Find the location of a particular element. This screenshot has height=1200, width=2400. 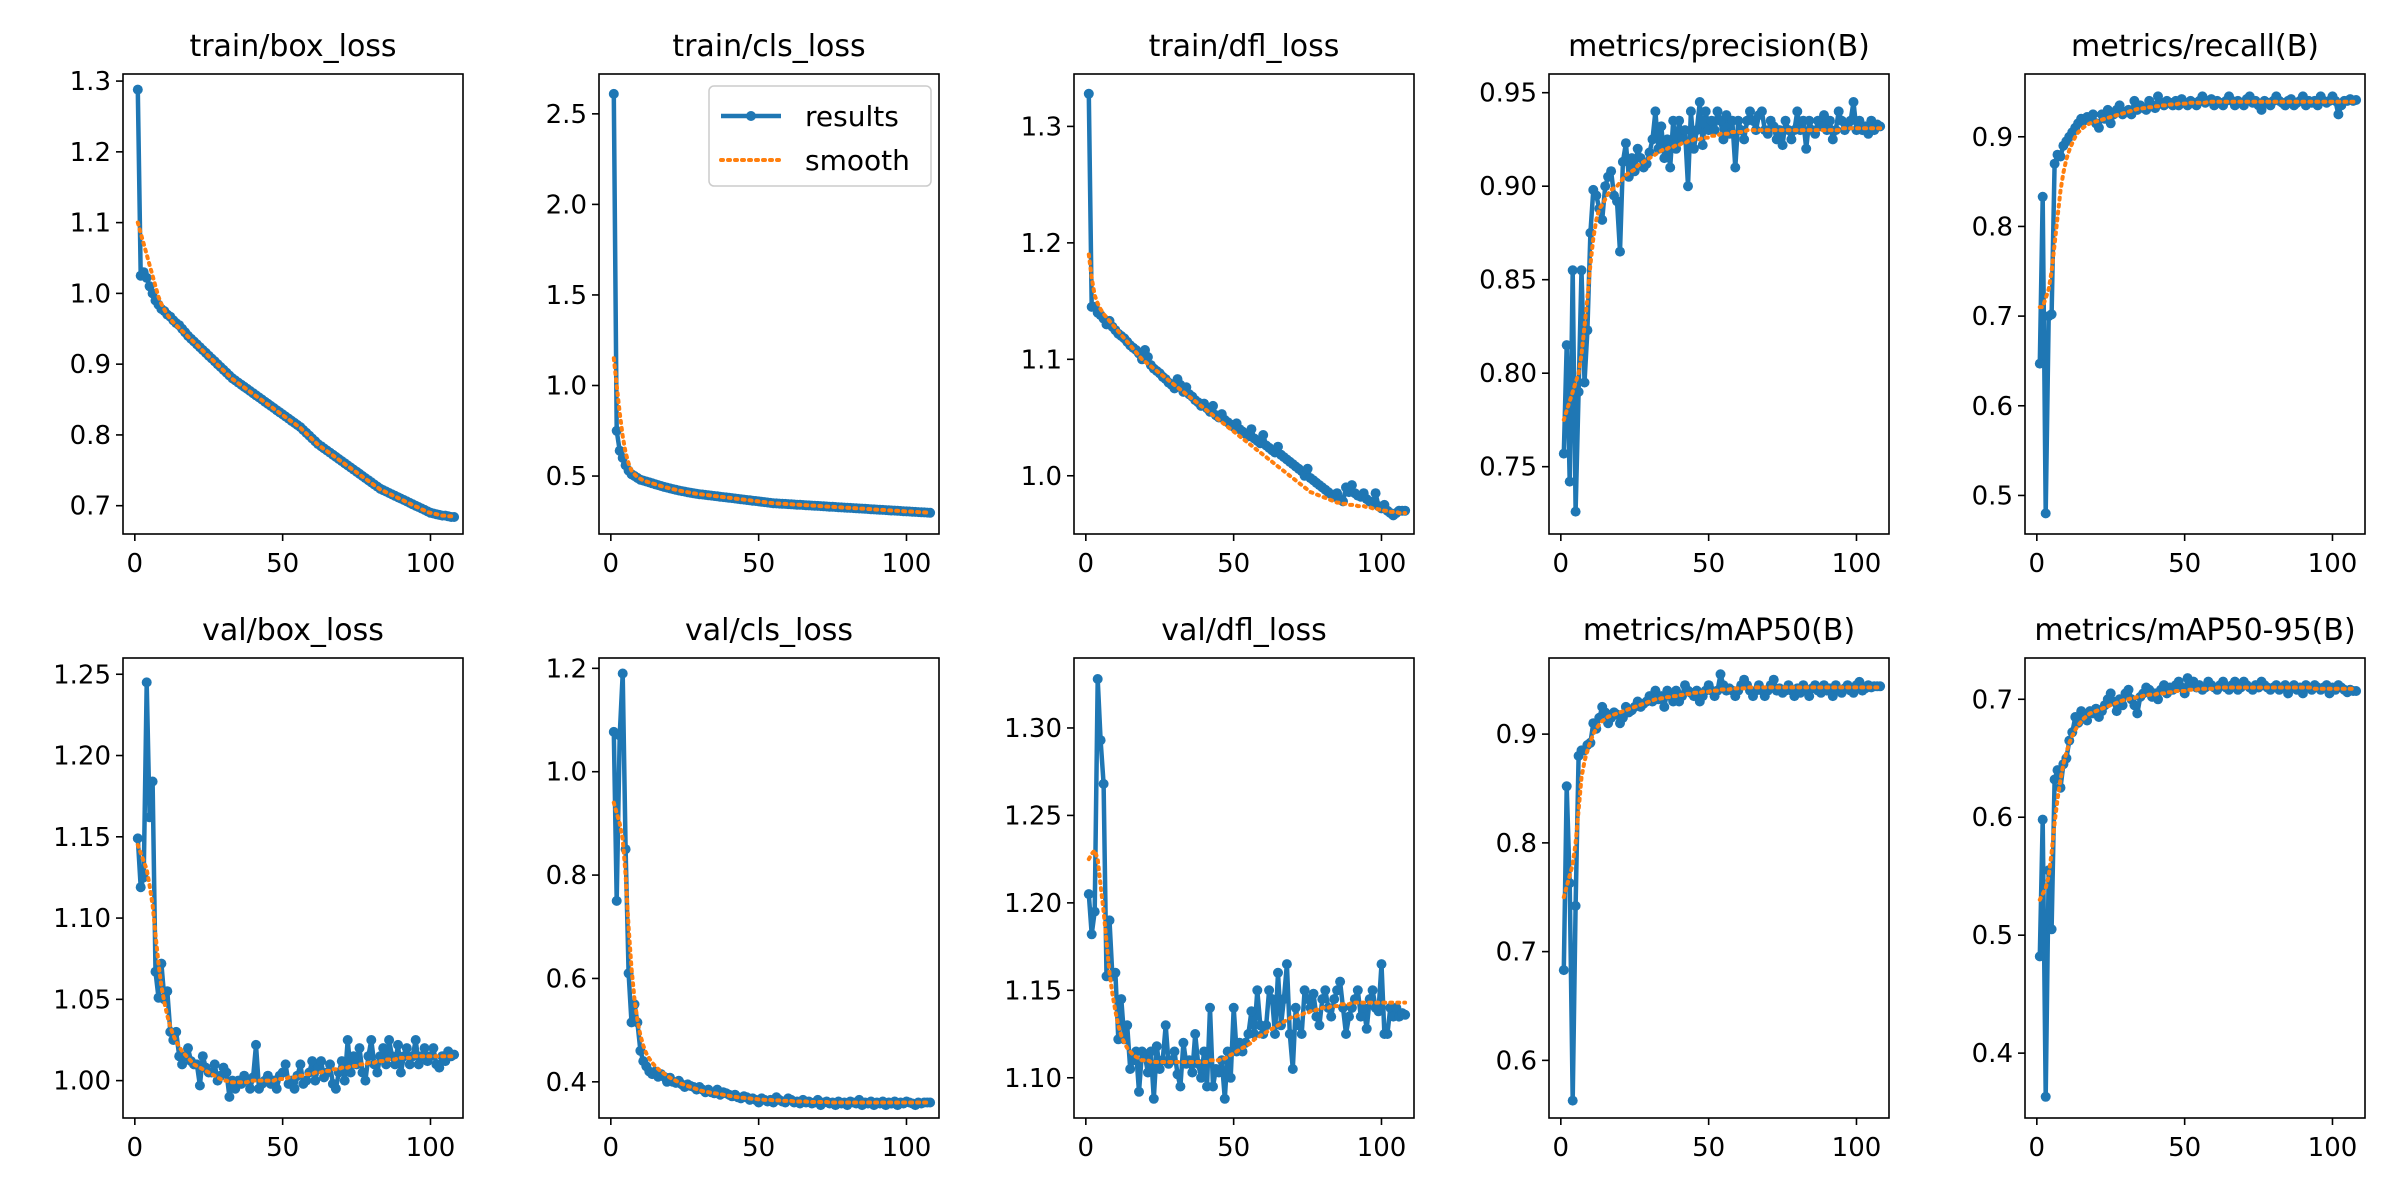

y-tick-label: 0.7 is located at coordinates (90, 507).